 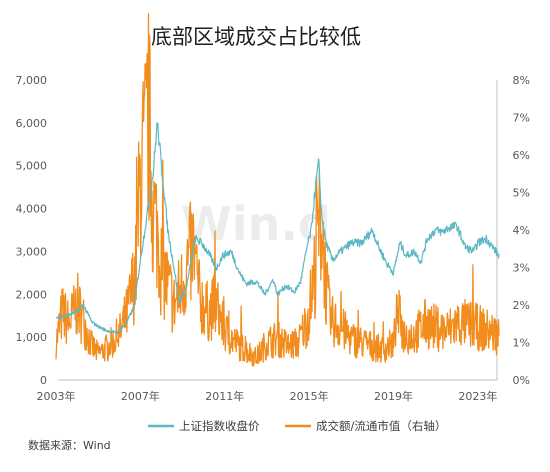 What do you see at coordinates (32, 166) in the screenshot?
I see `left-tick-label: 5,000` at bounding box center [32, 166].